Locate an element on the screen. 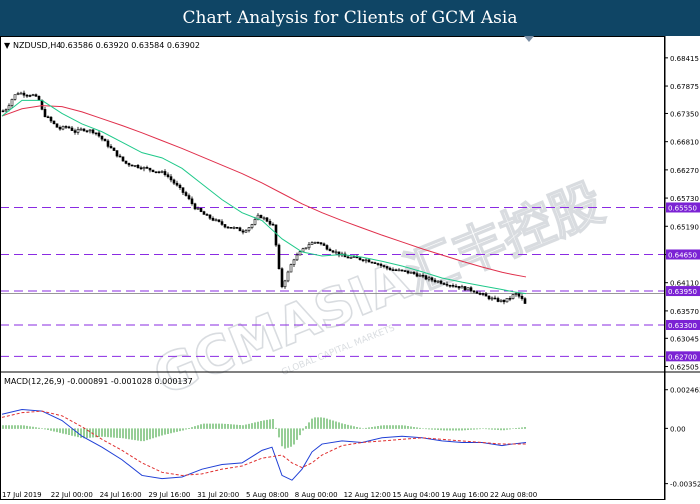 Image resolution: width=700 pixels, height=504 pixels. chart-symbol-label: NZDUSD,H4 is located at coordinates (37, 45).